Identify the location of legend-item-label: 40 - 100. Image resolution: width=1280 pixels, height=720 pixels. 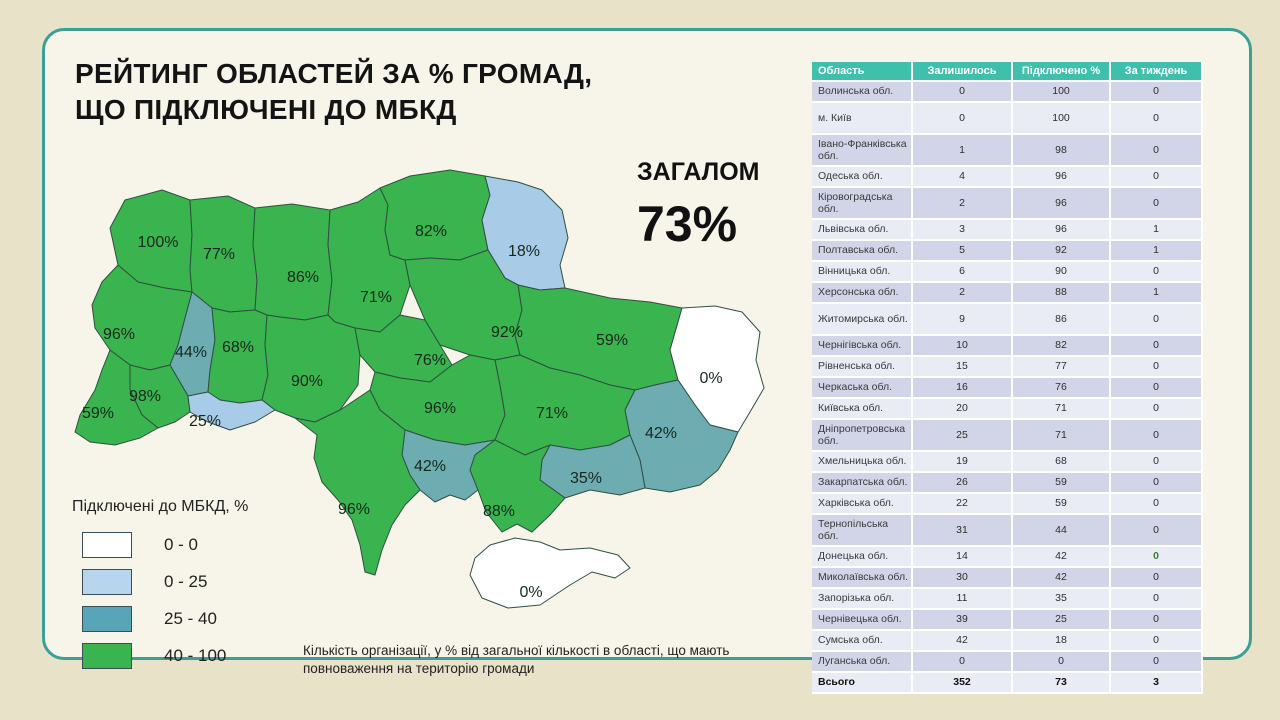
(195, 655).